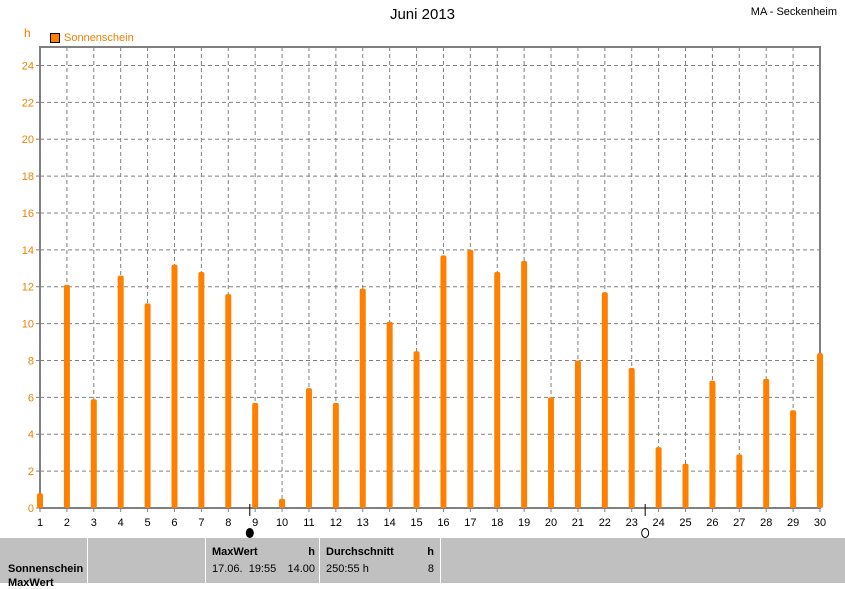 The height and width of the screenshot is (589, 845). I want to click on x-tick-label: 30, so click(820, 523).